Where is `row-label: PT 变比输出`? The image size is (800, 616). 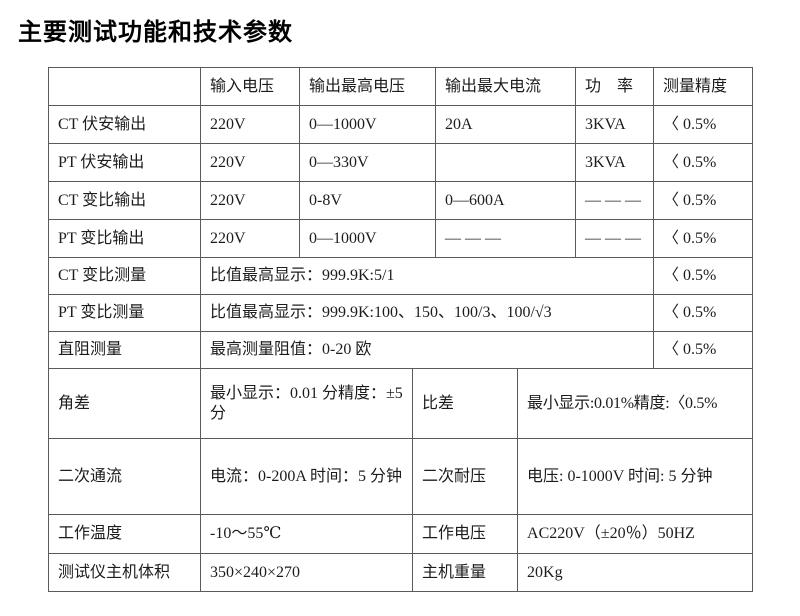
row-label: PT 变比输出 is located at coordinates (124, 238).